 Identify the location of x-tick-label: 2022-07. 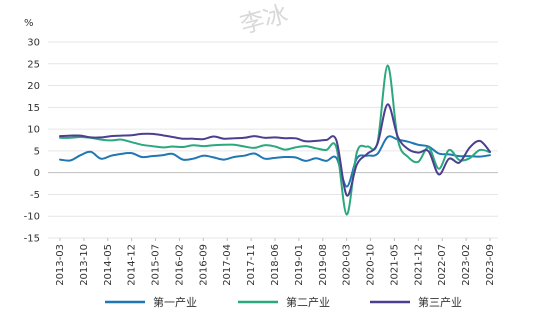
(442, 265).